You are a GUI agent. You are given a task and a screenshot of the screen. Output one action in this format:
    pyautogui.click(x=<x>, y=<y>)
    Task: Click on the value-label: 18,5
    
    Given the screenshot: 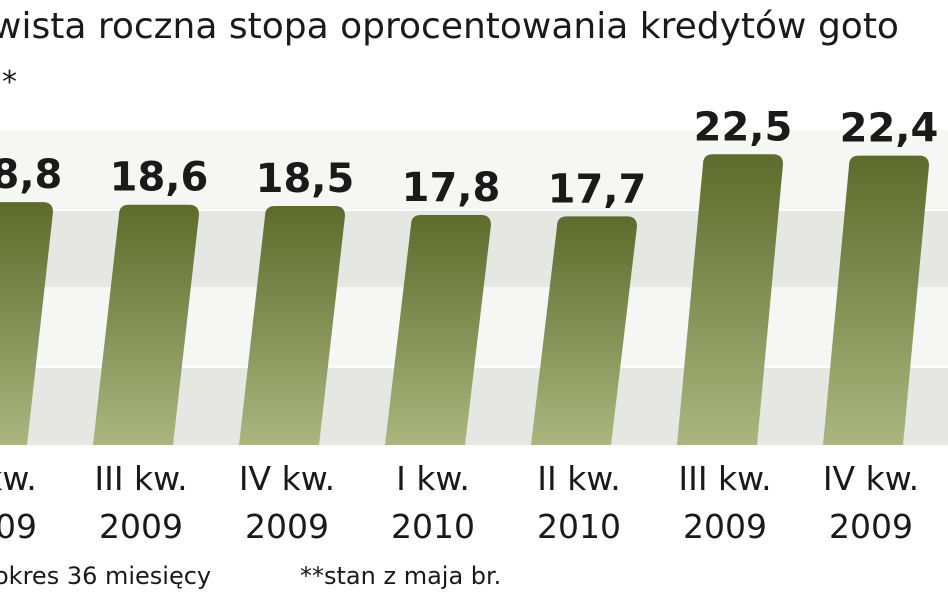 What is the action you would take?
    pyautogui.click(x=305, y=179)
    